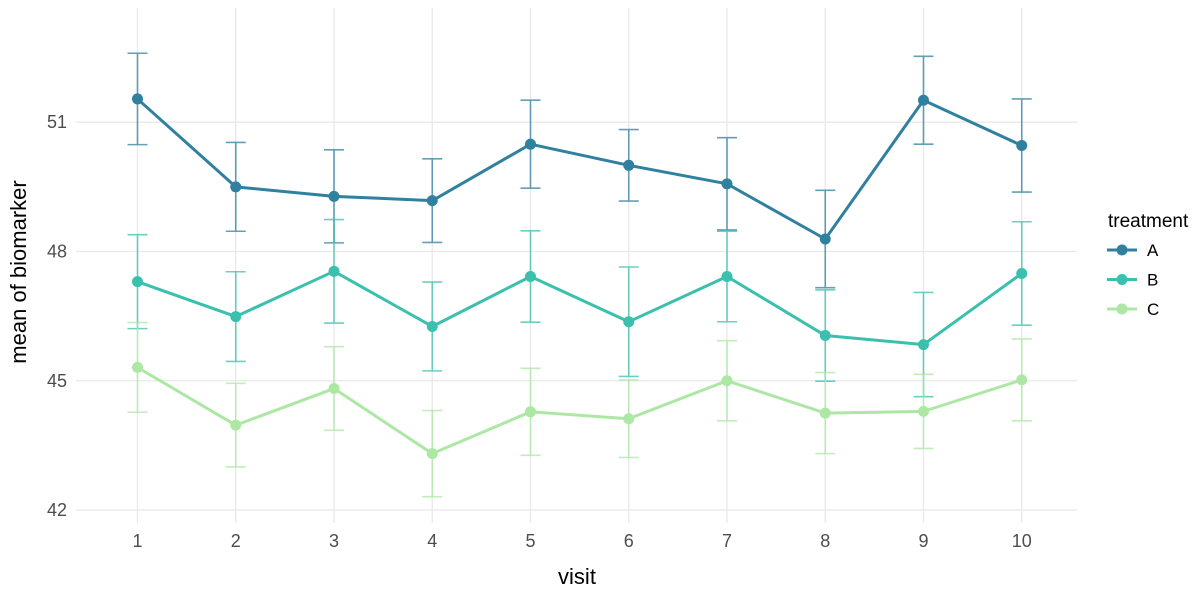 The image size is (1200, 600). I want to click on legend-title: treatment, so click(1148, 221).